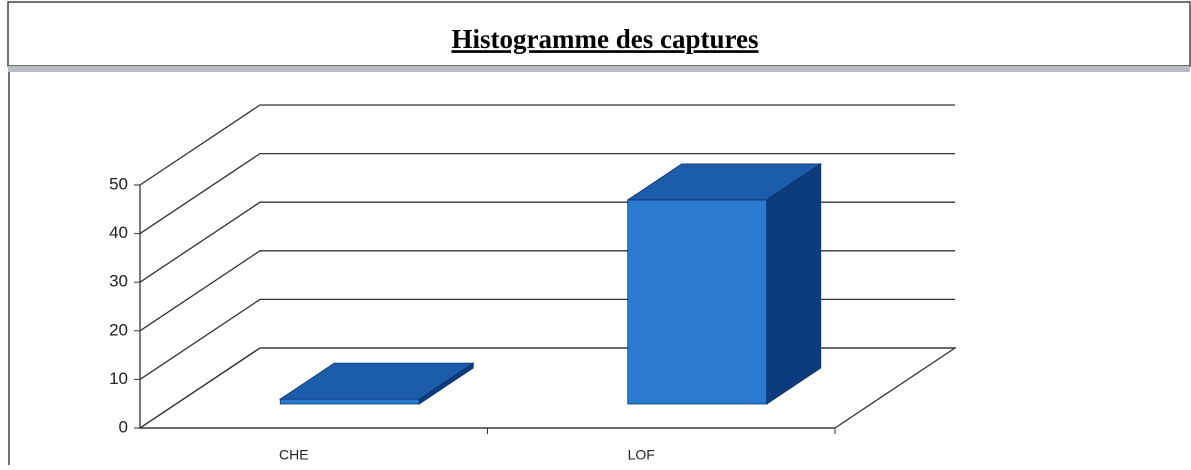  What do you see at coordinates (794, 284) in the screenshot?
I see `bar-side` at bounding box center [794, 284].